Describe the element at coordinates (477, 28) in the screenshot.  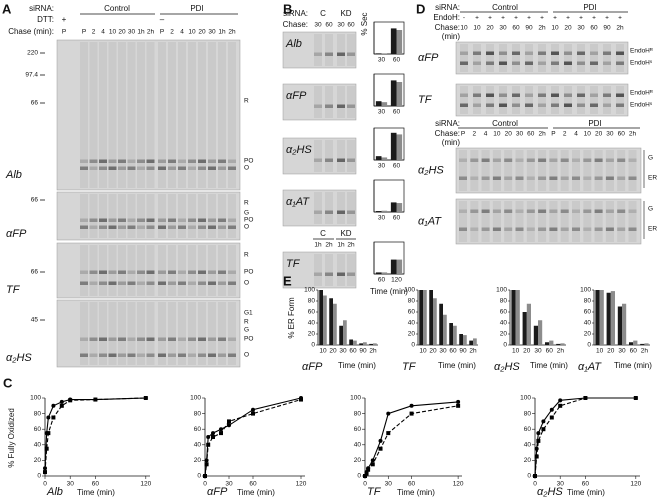
I see `lane-label: 10` at that location.